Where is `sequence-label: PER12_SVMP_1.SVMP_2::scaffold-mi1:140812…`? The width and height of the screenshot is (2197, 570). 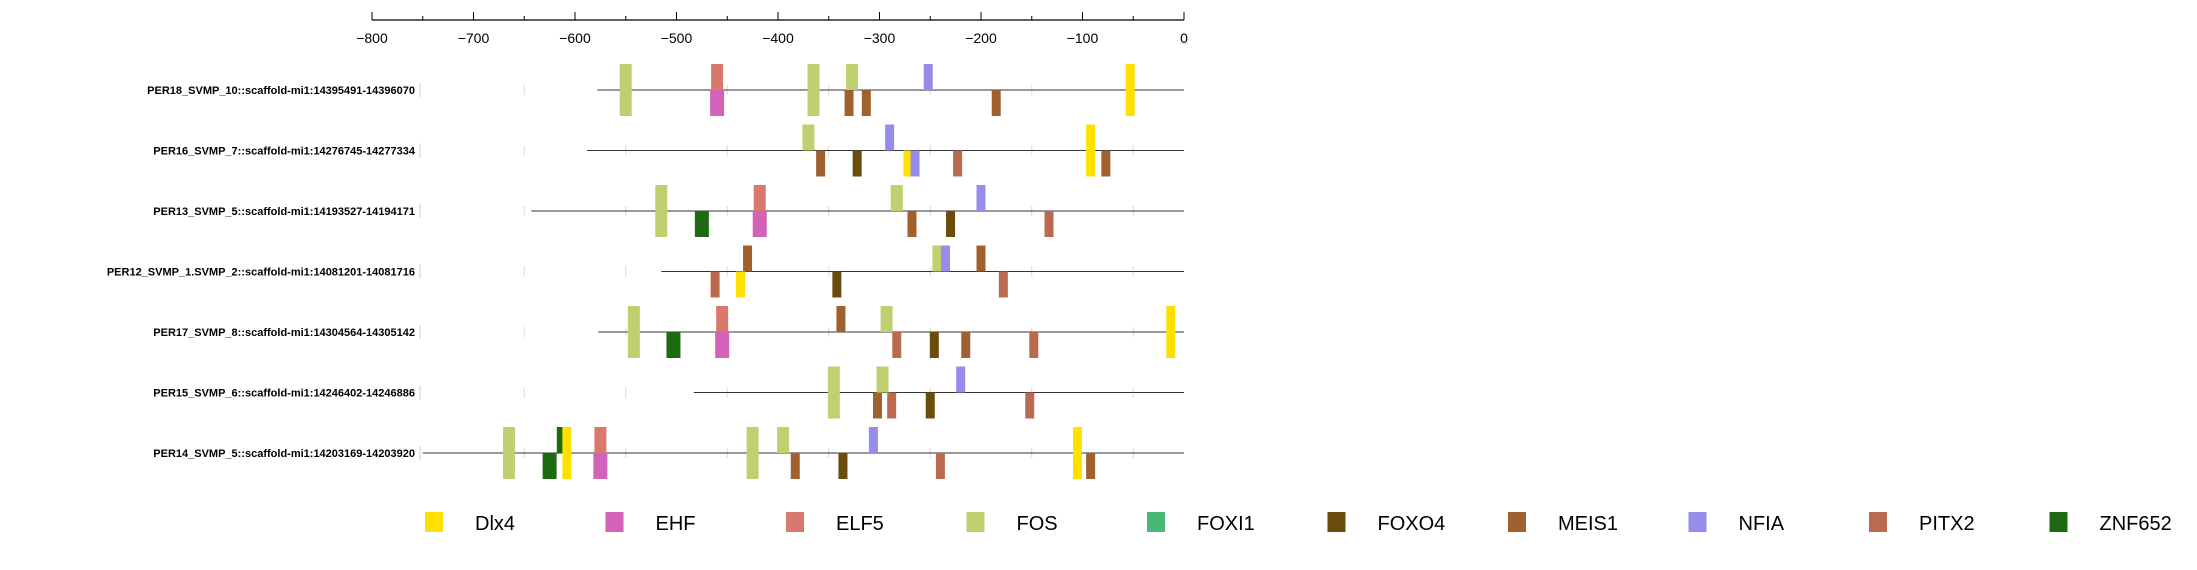 sequence-label: PER12_SVMP_1.SVMP_2::scaffold-mi1:140812… is located at coordinates (261, 273).